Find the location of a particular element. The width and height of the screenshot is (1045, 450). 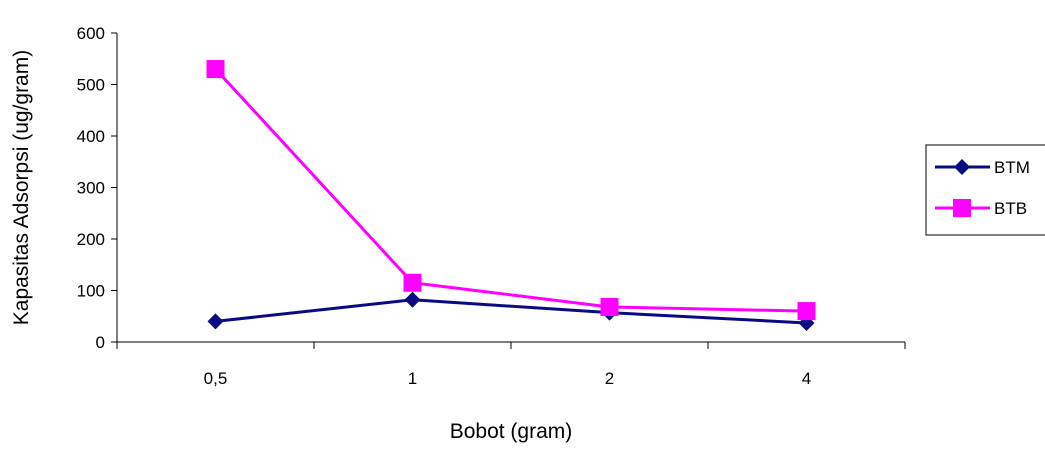

series-btm is located at coordinates (511, 311).